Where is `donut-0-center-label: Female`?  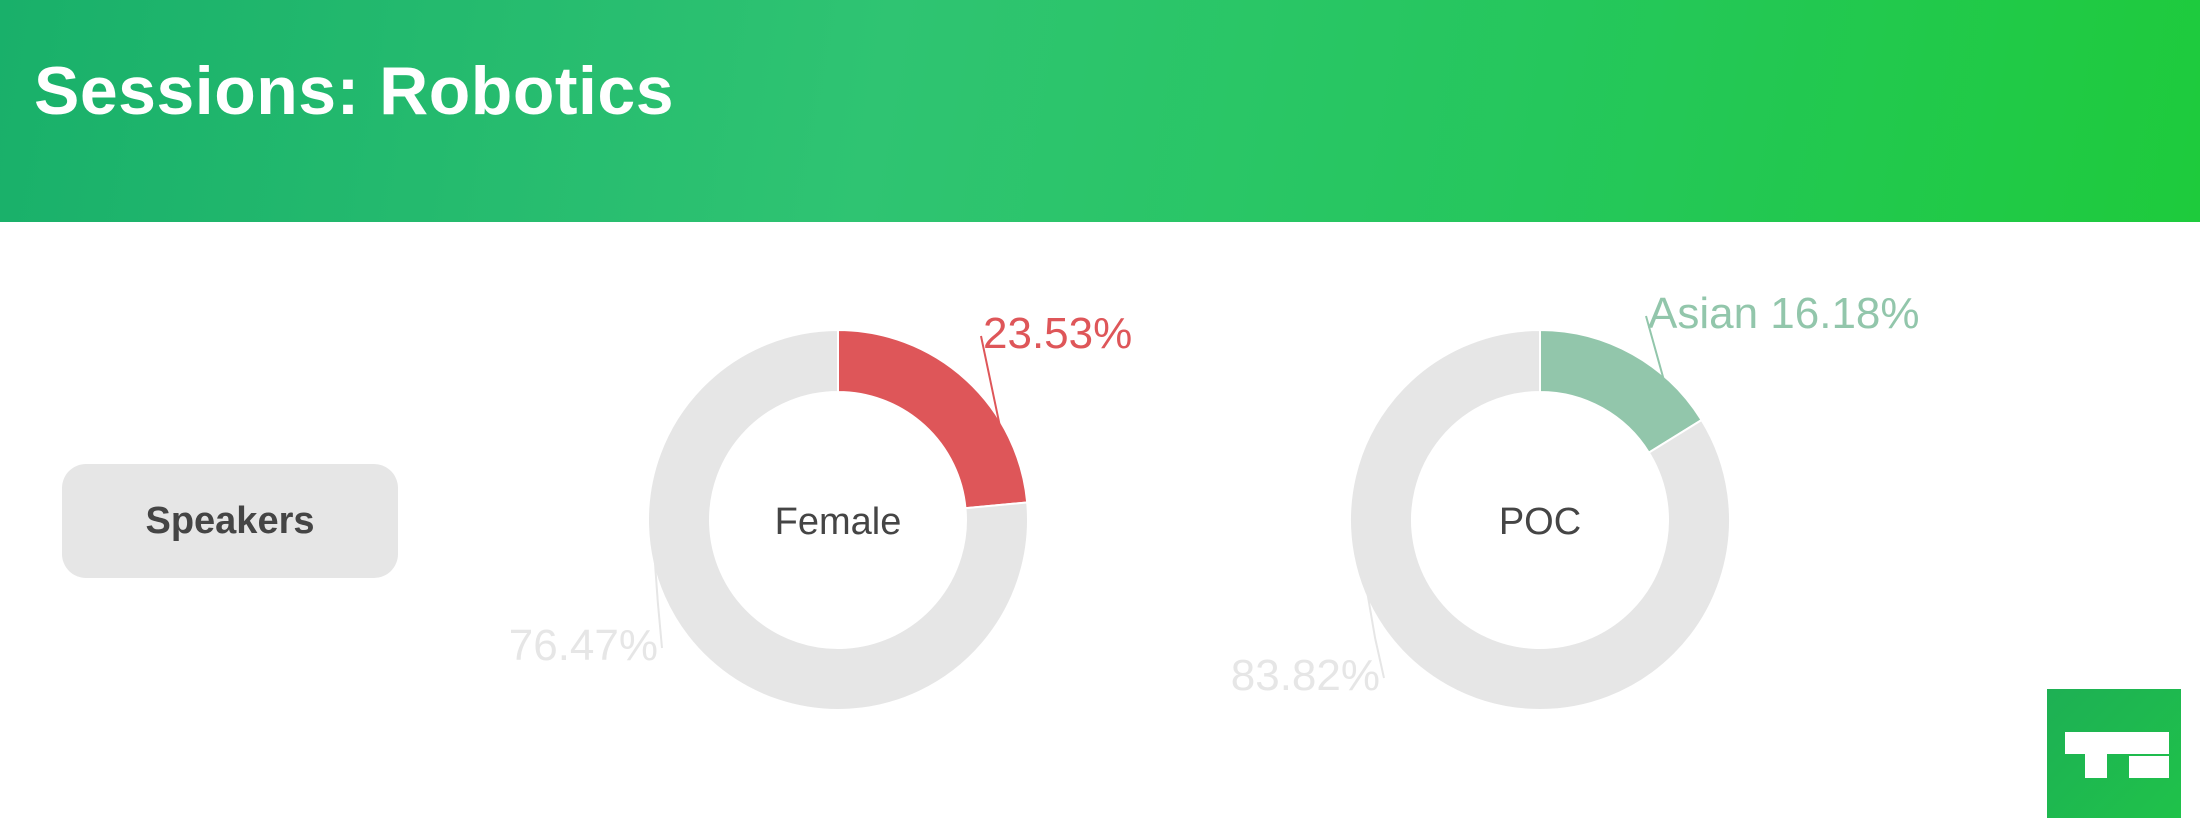
donut-0-center-label: Female is located at coordinates (838, 522).